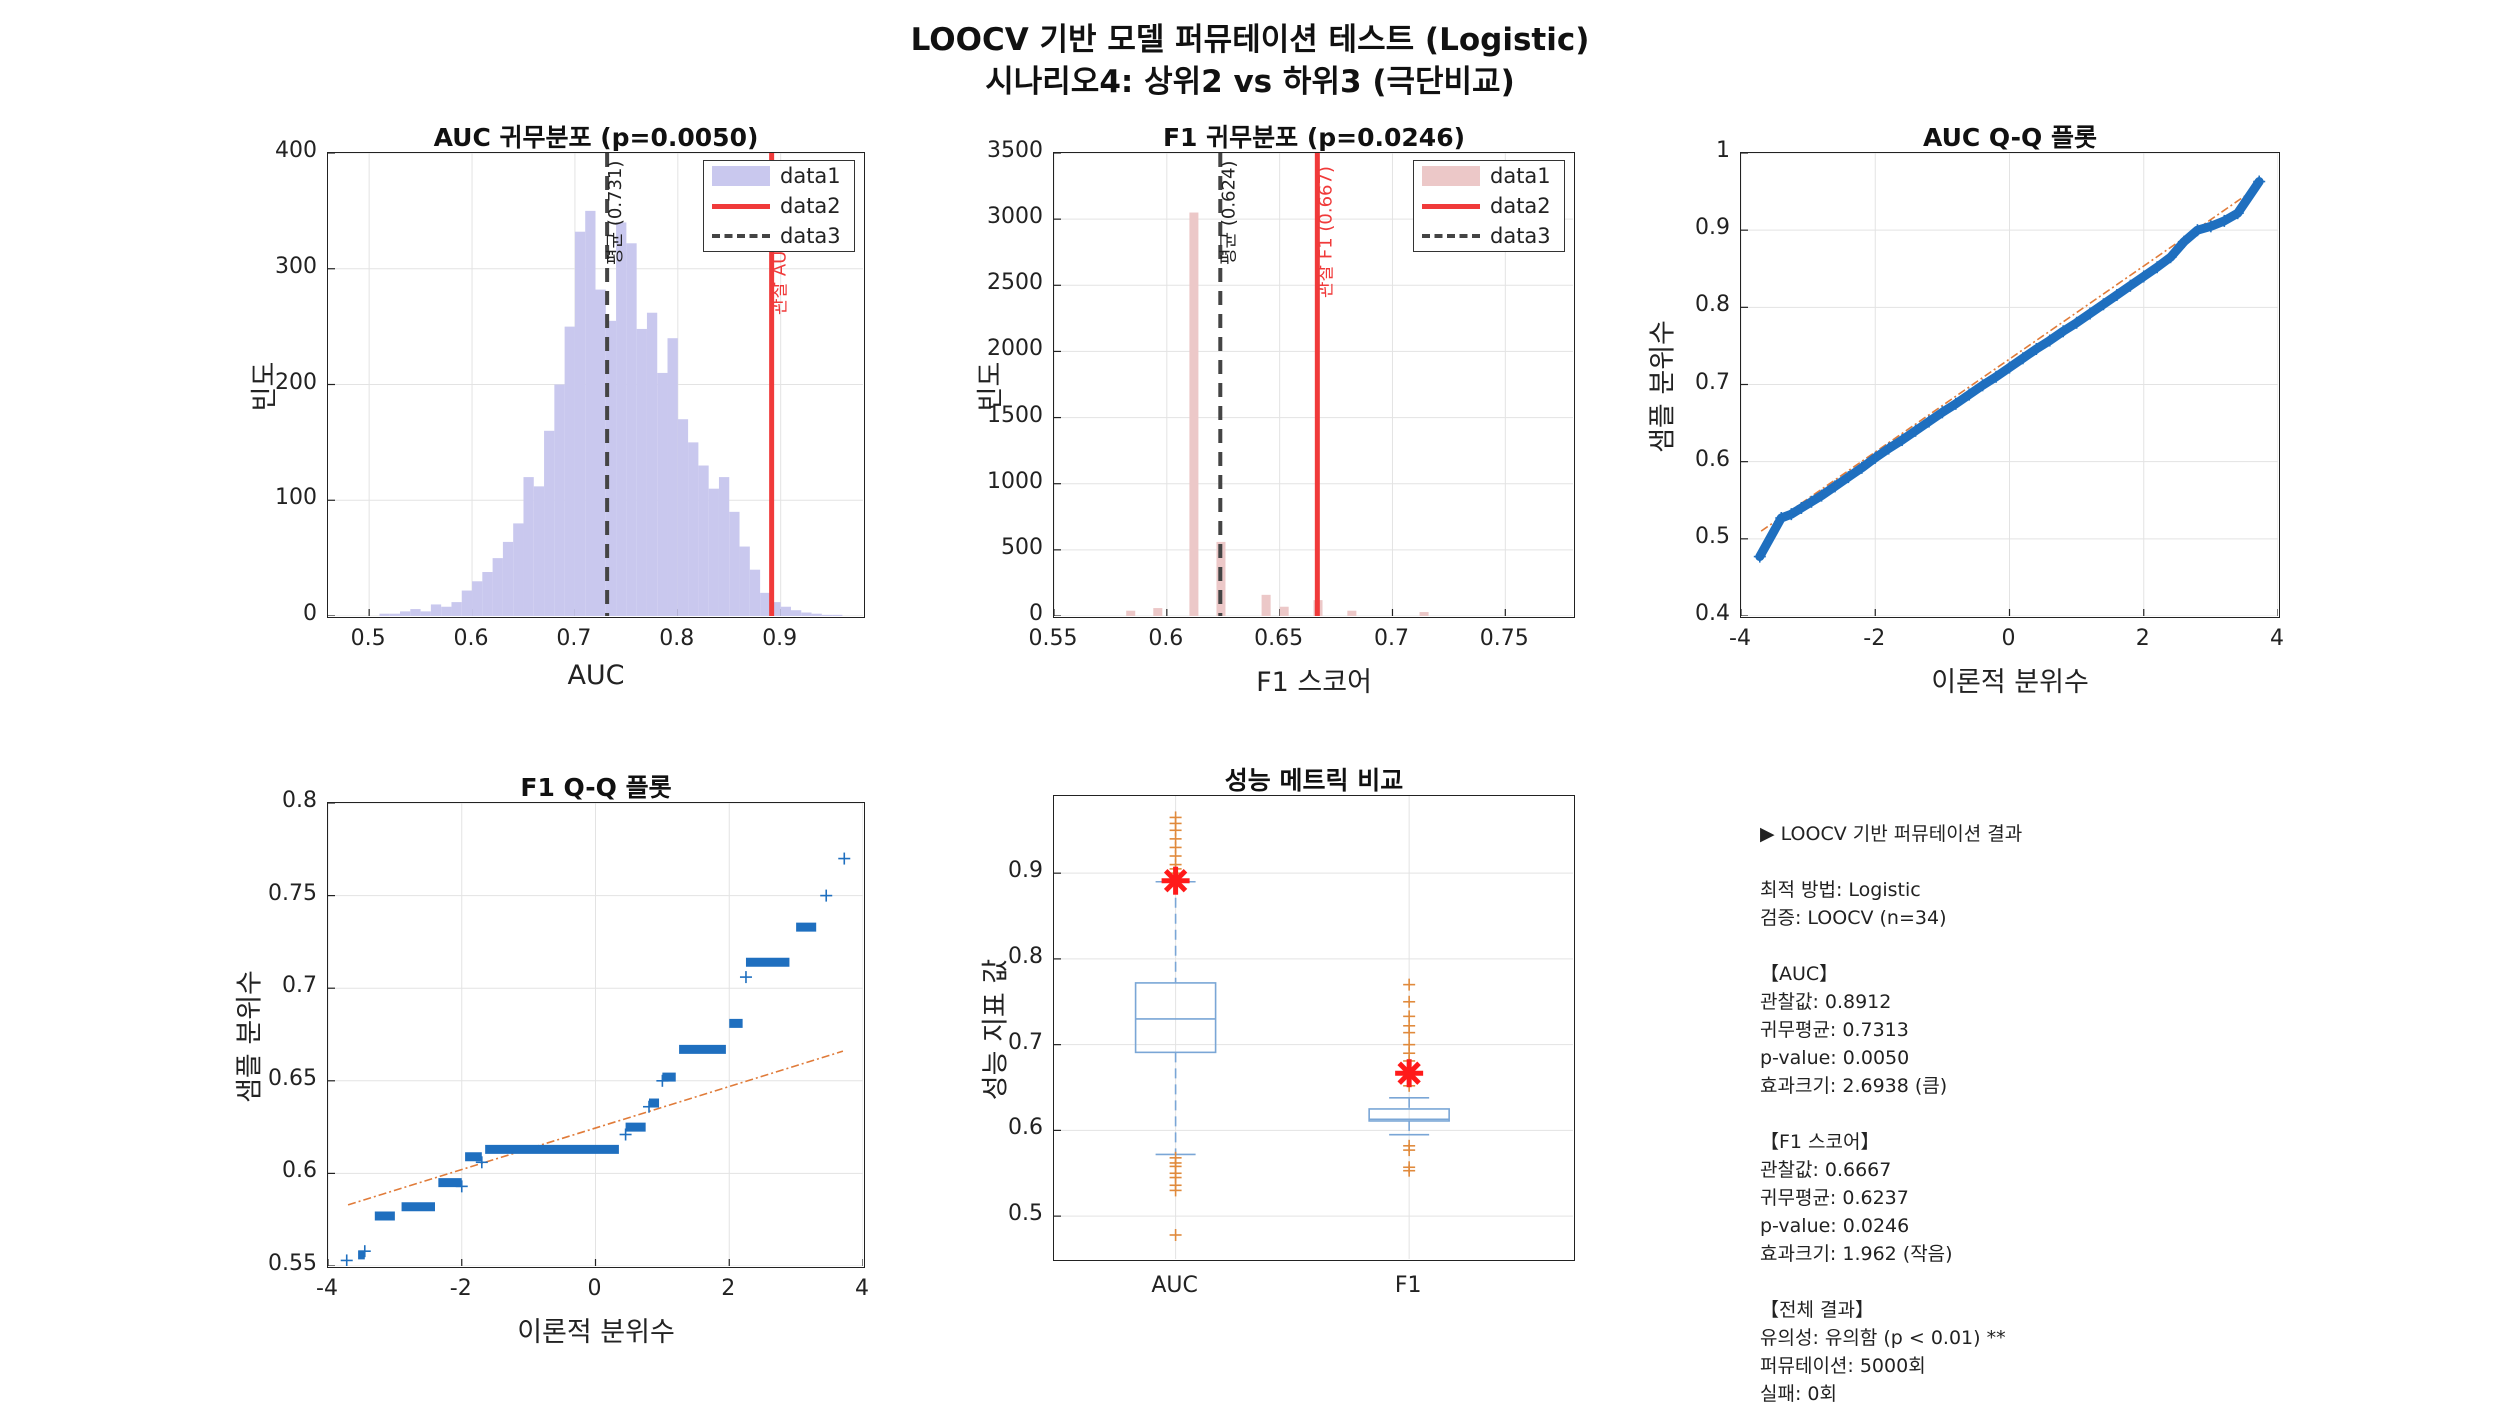 The height and width of the screenshot is (1408, 2500). Describe the element at coordinates (296, 150) in the screenshot. I see `auc_hist-ytick-label: 400` at that location.